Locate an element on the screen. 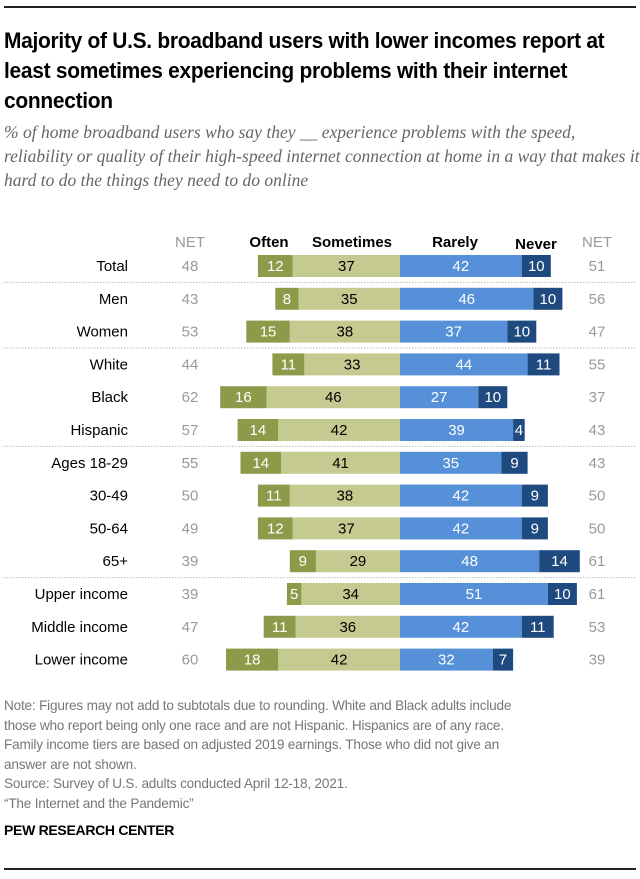 Image resolution: width=640 pixels, height=879 pixels. header-often: Often is located at coordinates (268, 242).